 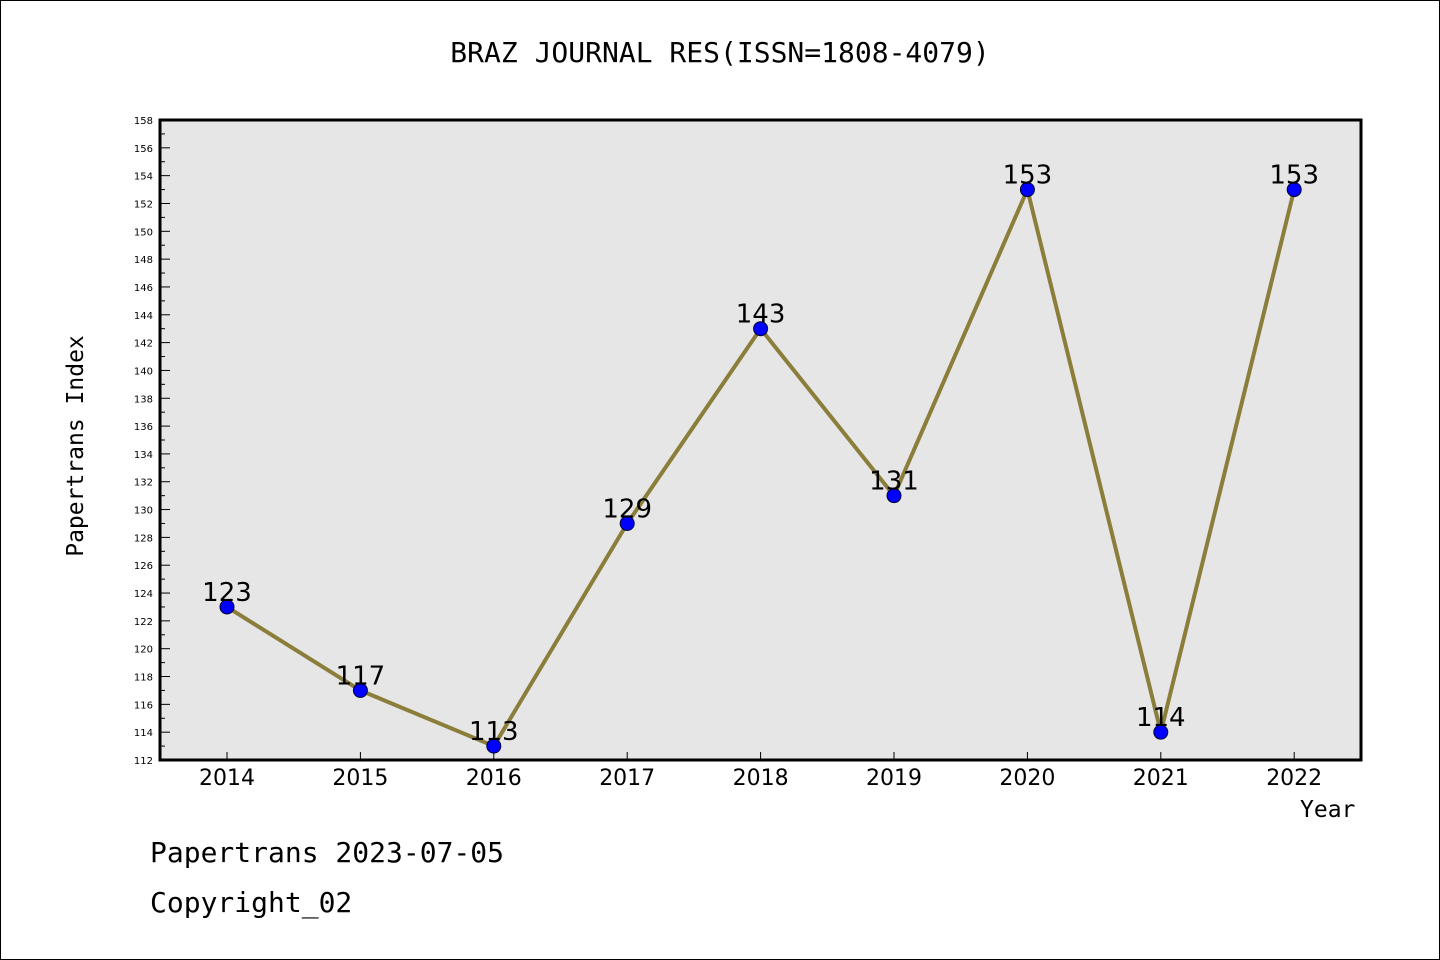 What do you see at coordinates (627, 778) in the screenshot?
I see `x-tick-label: 2017` at bounding box center [627, 778].